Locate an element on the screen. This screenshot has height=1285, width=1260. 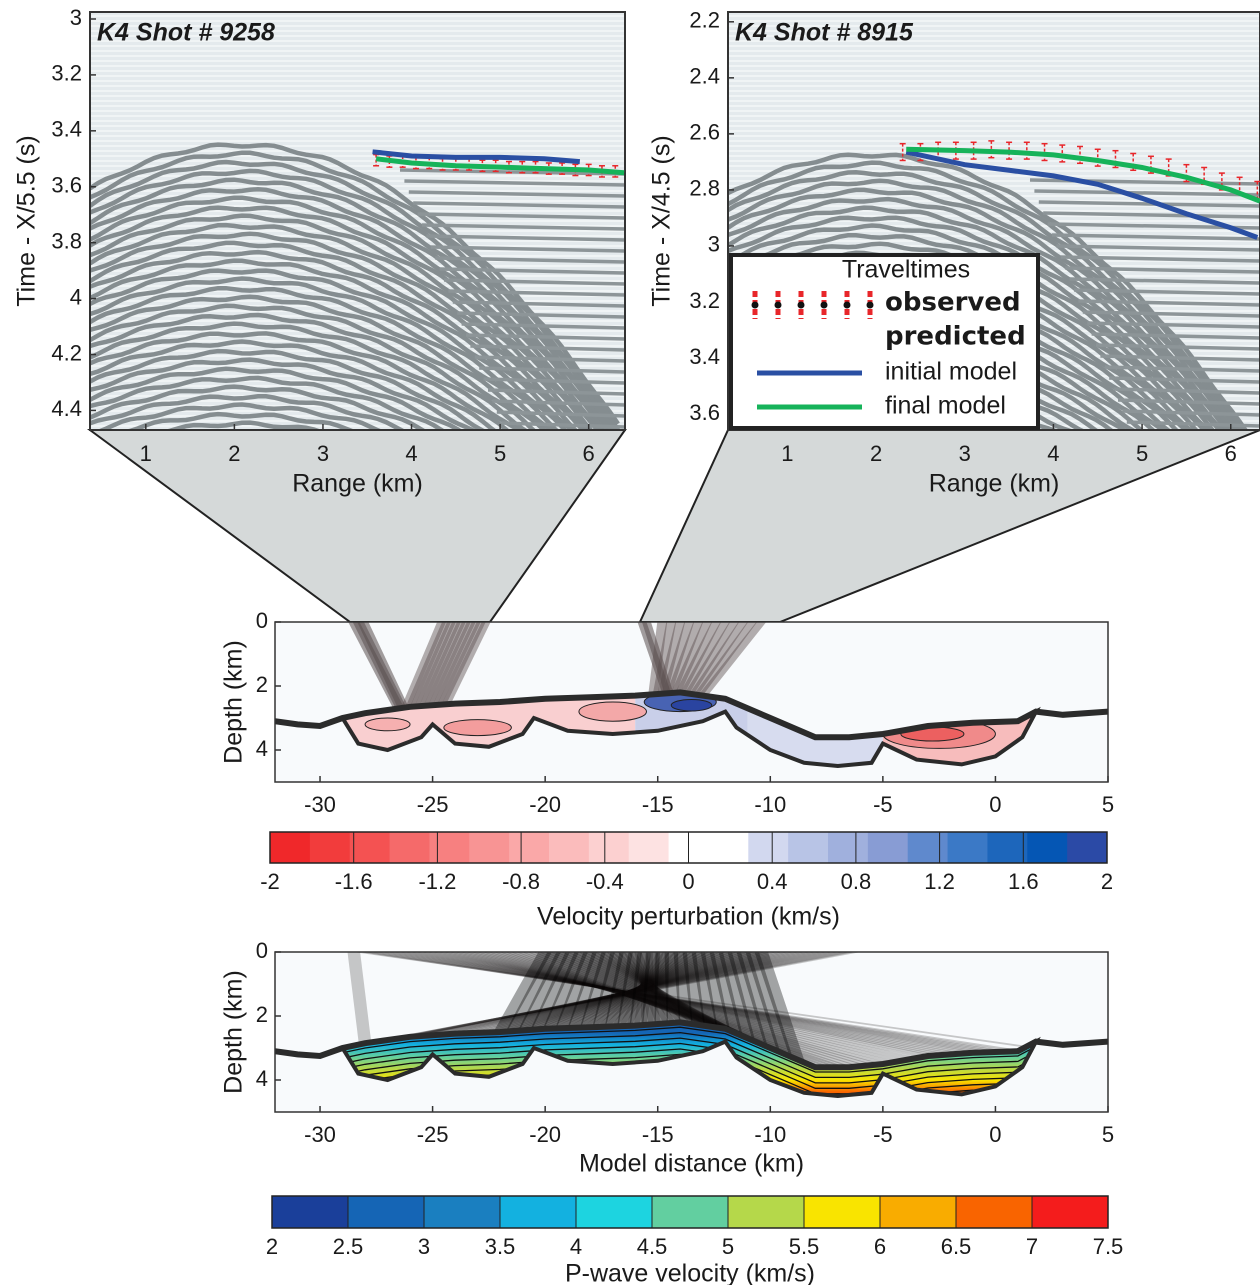
colorbar-tick-label: 0.4 is located at coordinates (772, 881).